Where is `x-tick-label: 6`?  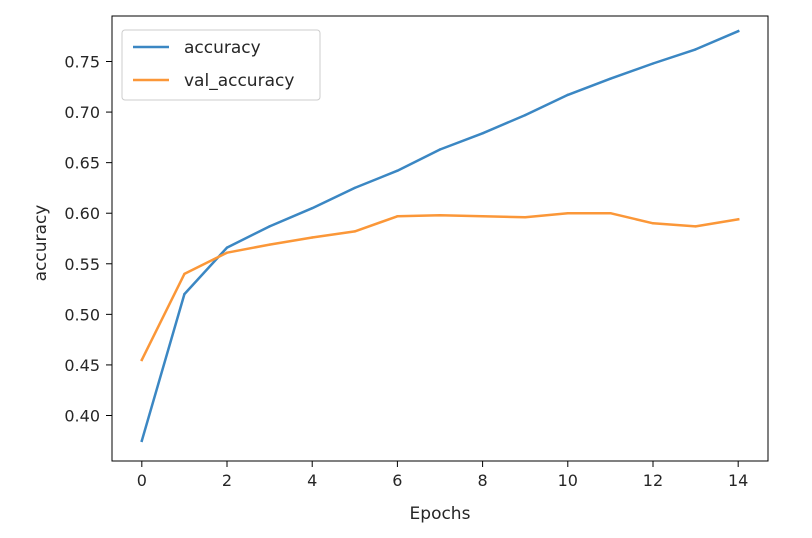
x-tick-label: 6 is located at coordinates (397, 480).